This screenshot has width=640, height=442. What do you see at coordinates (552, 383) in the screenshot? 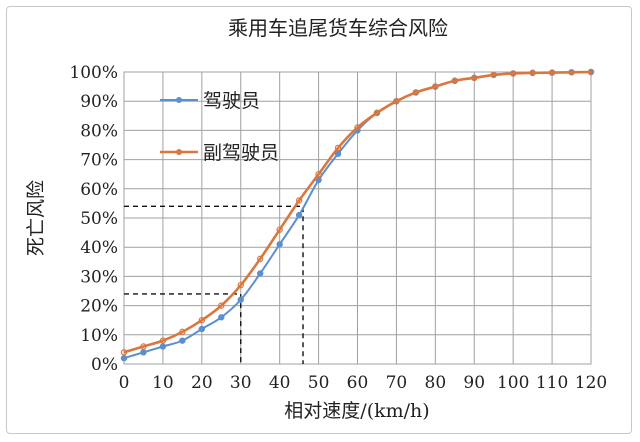
I see `x-tick-label: 110` at bounding box center [552, 383].